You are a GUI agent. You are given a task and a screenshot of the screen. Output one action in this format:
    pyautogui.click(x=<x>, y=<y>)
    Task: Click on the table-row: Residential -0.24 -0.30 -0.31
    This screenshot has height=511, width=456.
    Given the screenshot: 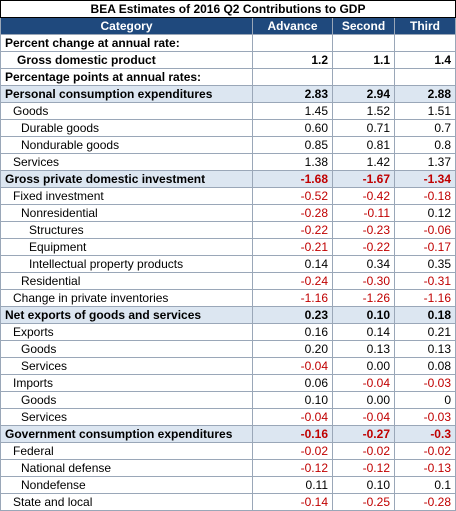 What is the action you would take?
    pyautogui.click(x=228, y=281)
    